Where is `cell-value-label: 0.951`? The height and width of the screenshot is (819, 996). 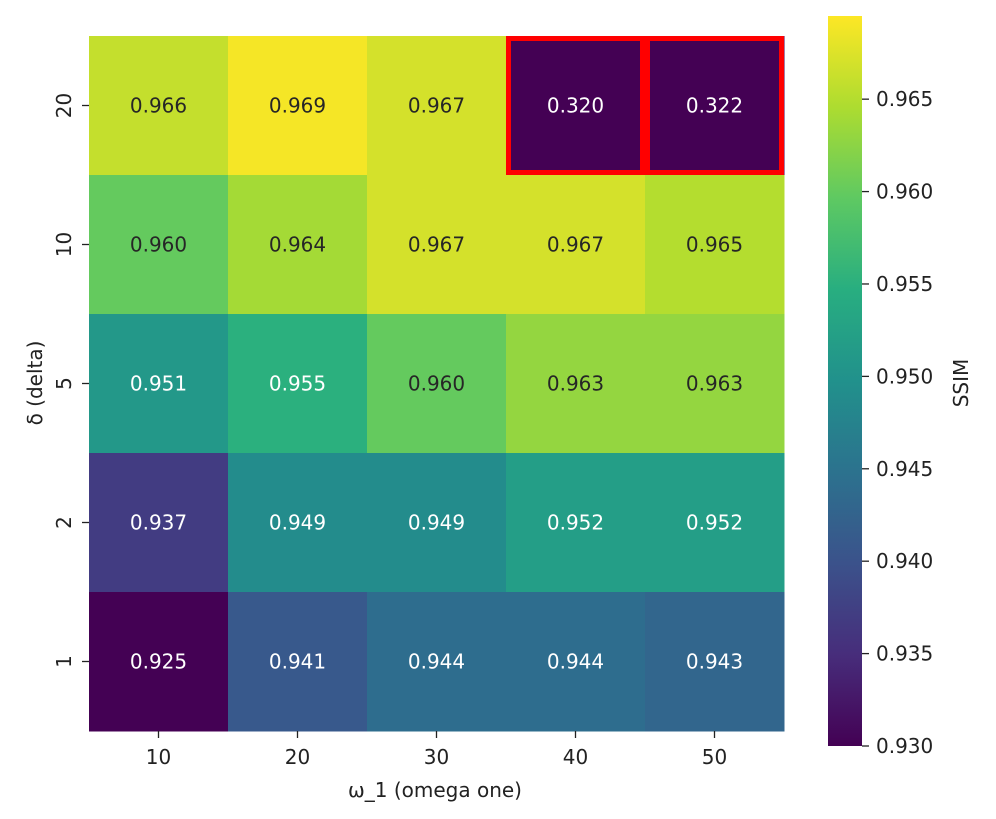 cell-value-label: 0.951 is located at coordinates (158, 384).